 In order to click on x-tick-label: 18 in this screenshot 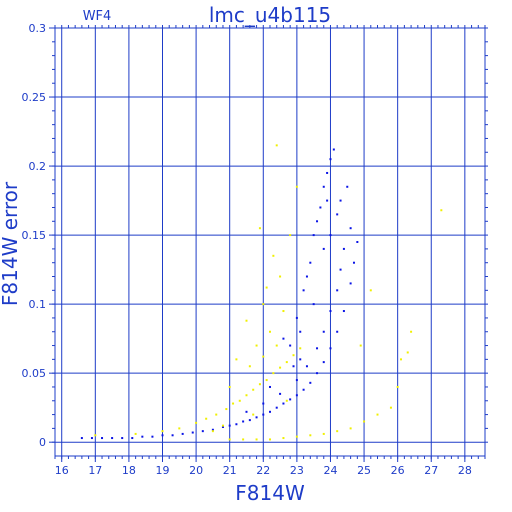, I will do `click(129, 470)`.